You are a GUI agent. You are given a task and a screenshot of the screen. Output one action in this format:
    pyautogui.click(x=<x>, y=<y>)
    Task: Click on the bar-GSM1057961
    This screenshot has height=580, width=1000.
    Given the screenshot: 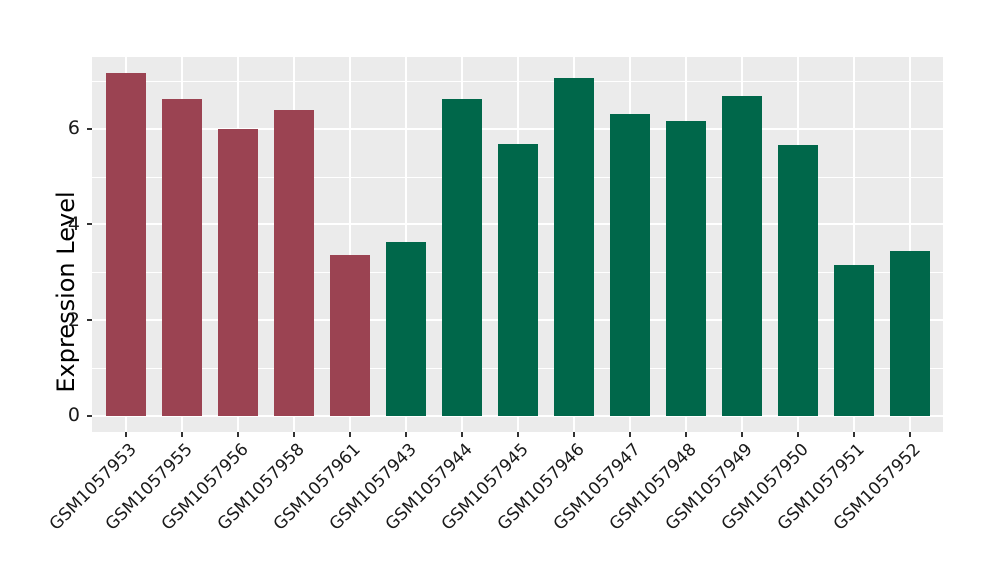 What is the action you would take?
    pyautogui.click(x=350, y=335)
    